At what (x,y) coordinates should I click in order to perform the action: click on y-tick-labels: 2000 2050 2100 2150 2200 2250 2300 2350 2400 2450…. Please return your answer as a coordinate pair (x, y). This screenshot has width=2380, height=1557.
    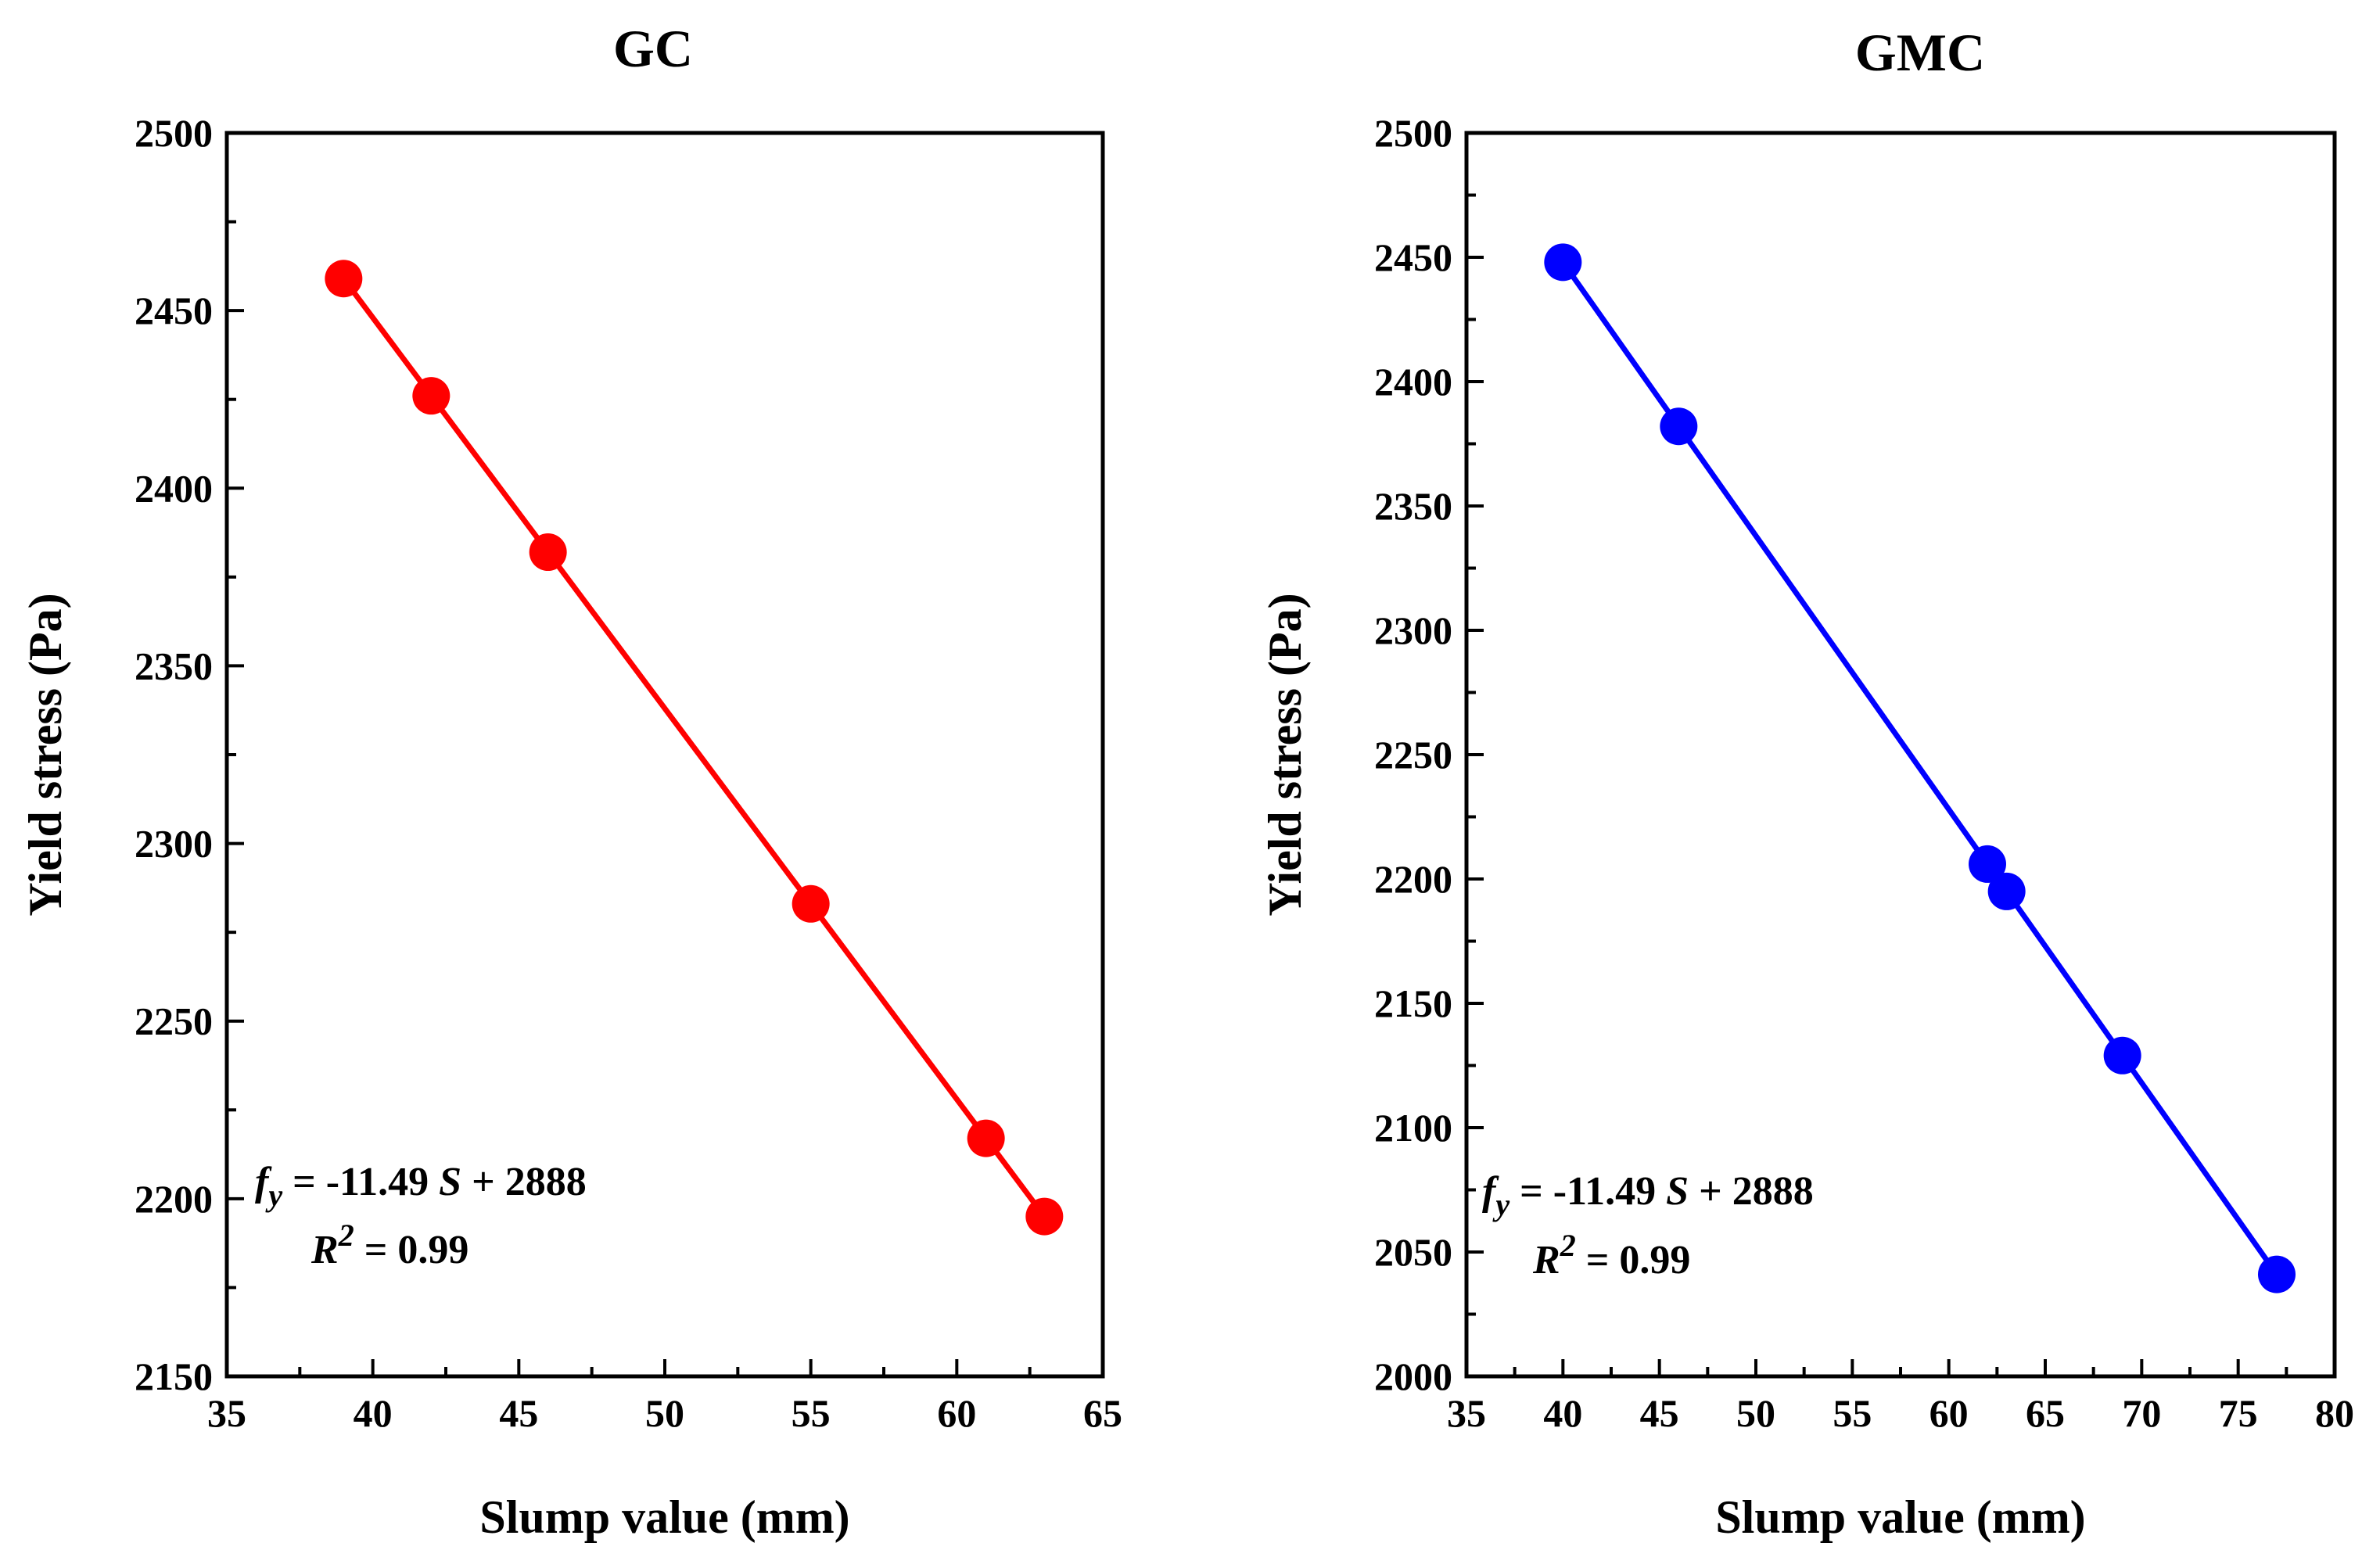
    Looking at the image, I should click on (1413, 754).